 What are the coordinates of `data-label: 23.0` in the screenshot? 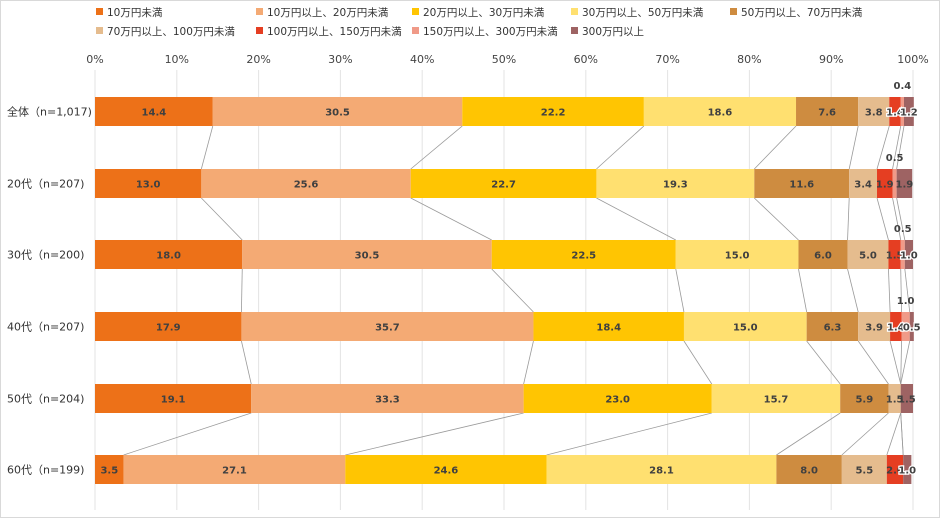 It's located at (617, 400).